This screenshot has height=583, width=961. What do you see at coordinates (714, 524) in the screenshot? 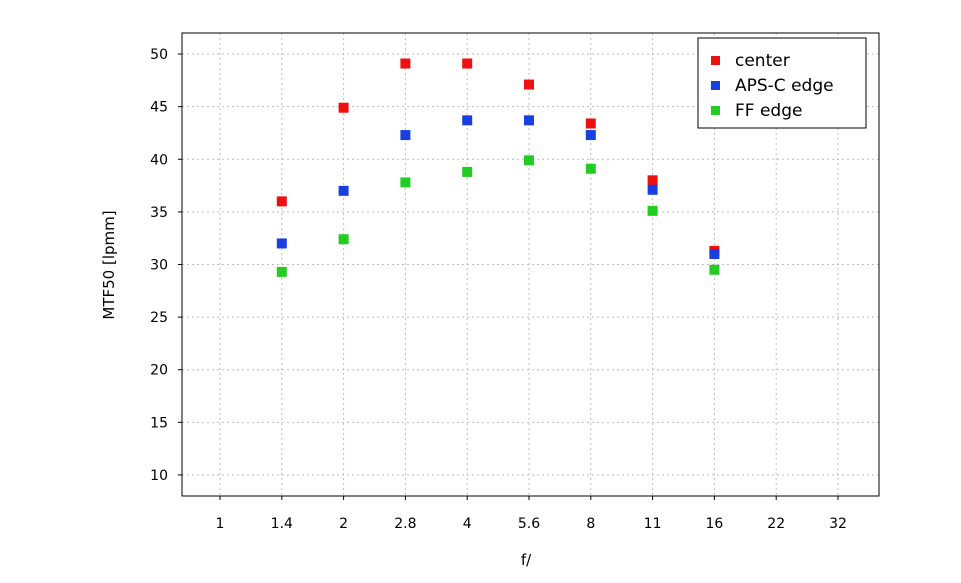
I see `x-tick-label: 16` at bounding box center [714, 524].